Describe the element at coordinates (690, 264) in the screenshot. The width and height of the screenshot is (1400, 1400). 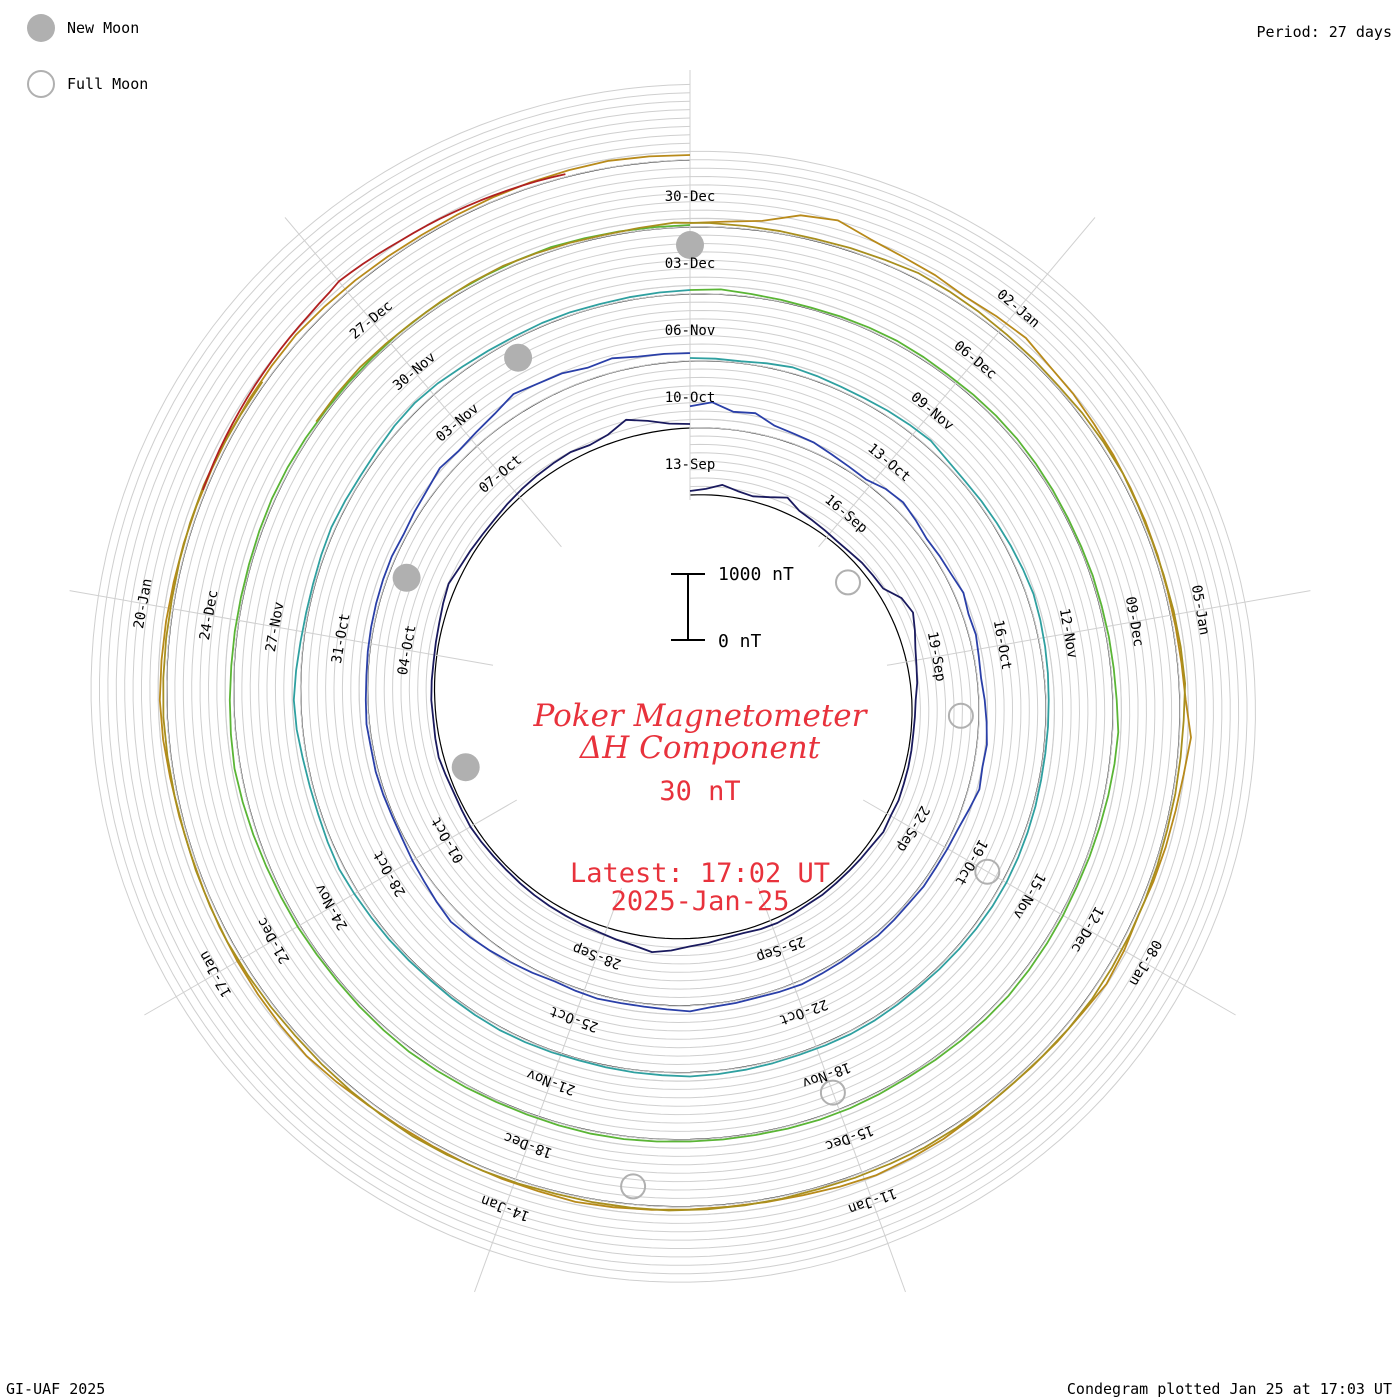
I see `date-label: 03-Dec` at that location.